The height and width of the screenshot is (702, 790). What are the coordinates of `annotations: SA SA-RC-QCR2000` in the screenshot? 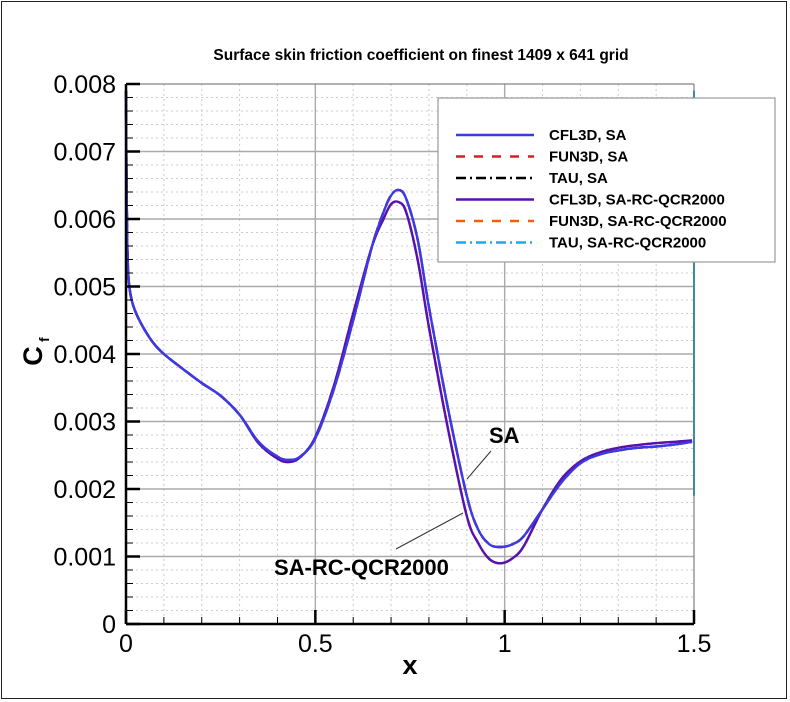 It's located at (397, 501).